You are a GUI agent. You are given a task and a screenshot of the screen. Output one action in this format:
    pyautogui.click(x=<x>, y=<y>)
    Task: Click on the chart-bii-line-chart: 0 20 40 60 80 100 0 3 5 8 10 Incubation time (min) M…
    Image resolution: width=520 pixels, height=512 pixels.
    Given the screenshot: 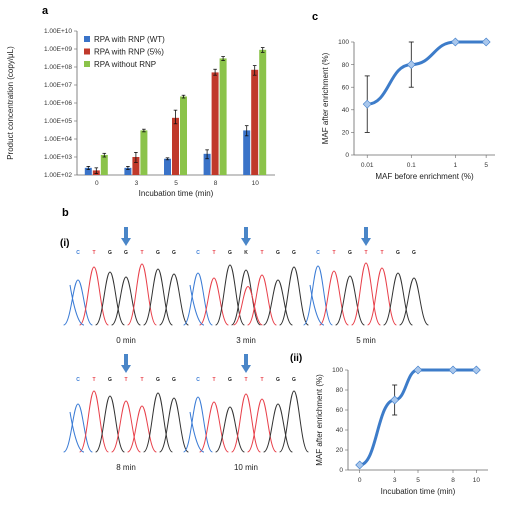 What is the action you would take?
    pyautogui.click(x=401, y=430)
    